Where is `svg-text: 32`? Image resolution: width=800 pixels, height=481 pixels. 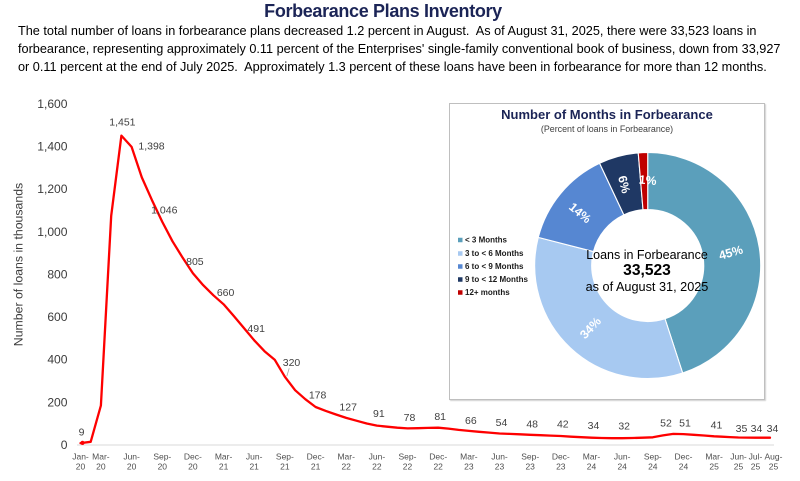
svg-text: 32 is located at coordinates (624, 427).